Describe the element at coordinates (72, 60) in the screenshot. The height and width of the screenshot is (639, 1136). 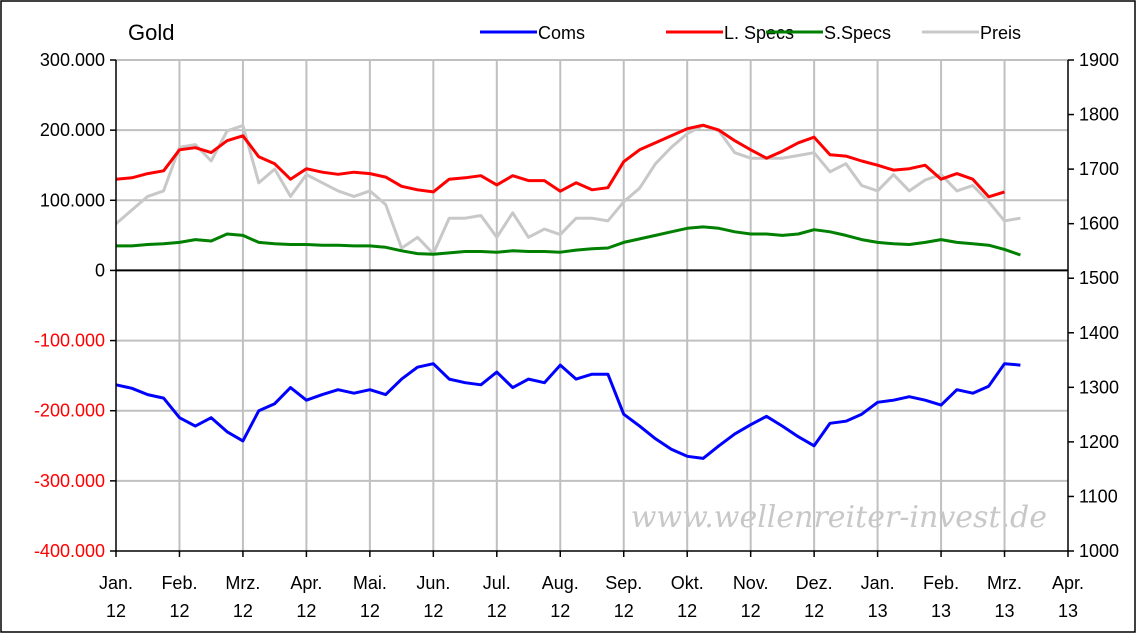
I see `y-left-tick-label: 300.000` at that location.